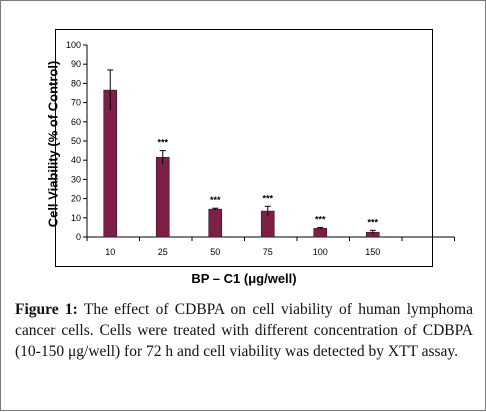  What do you see at coordinates (76, 199) in the screenshot?
I see `y-tick-label: 20` at bounding box center [76, 199].